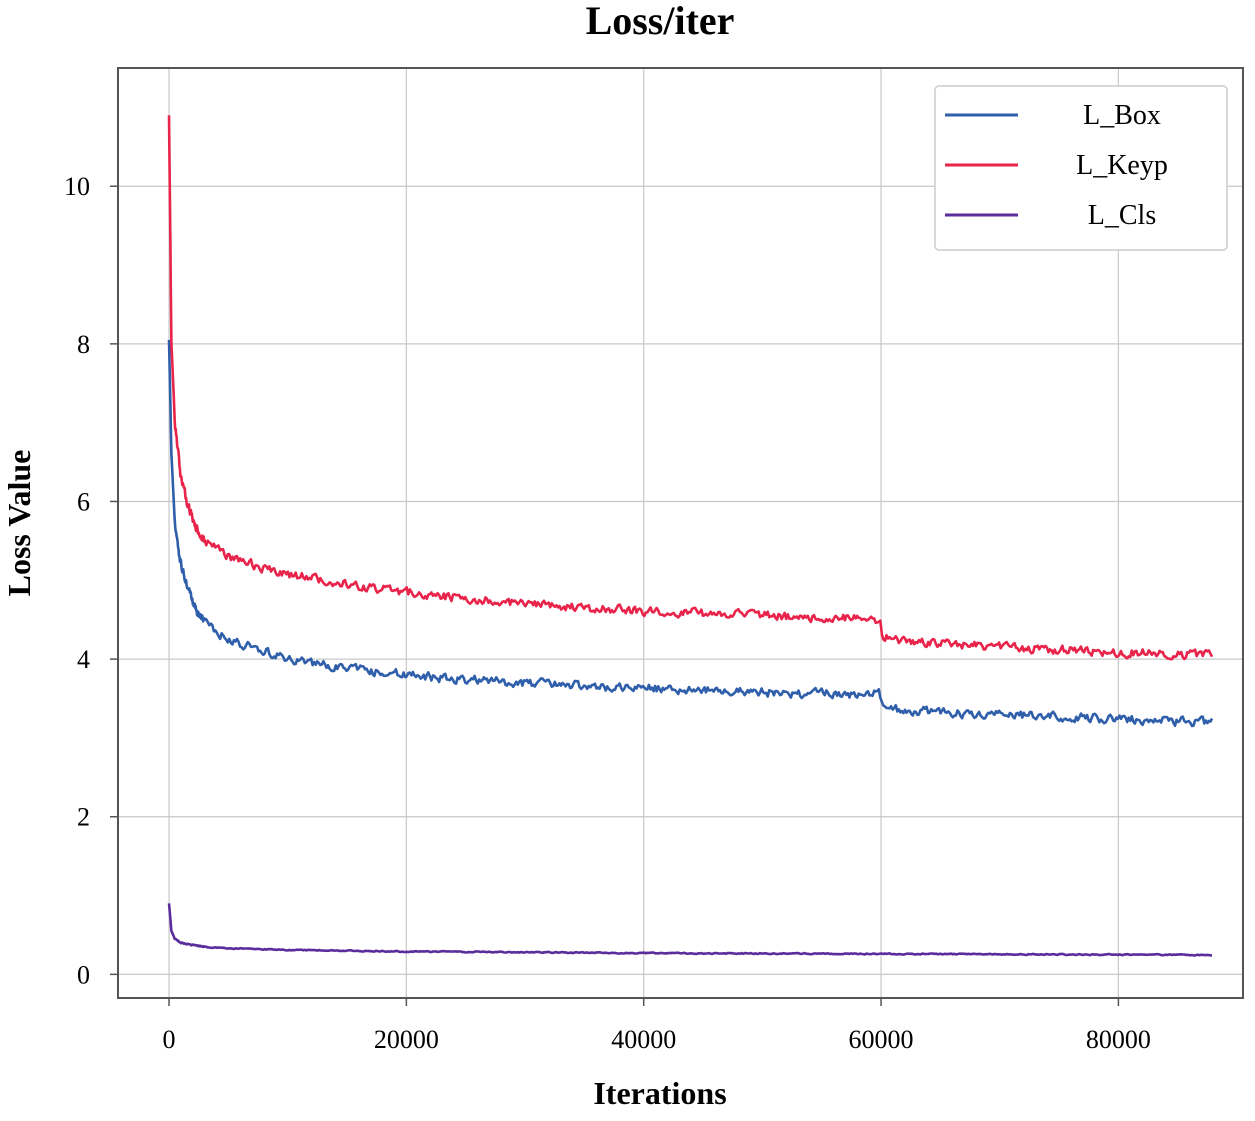 This screenshot has width=1255, height=1121. Describe the element at coordinates (83, 344) in the screenshot. I see `y-tick-label: 8` at that location.